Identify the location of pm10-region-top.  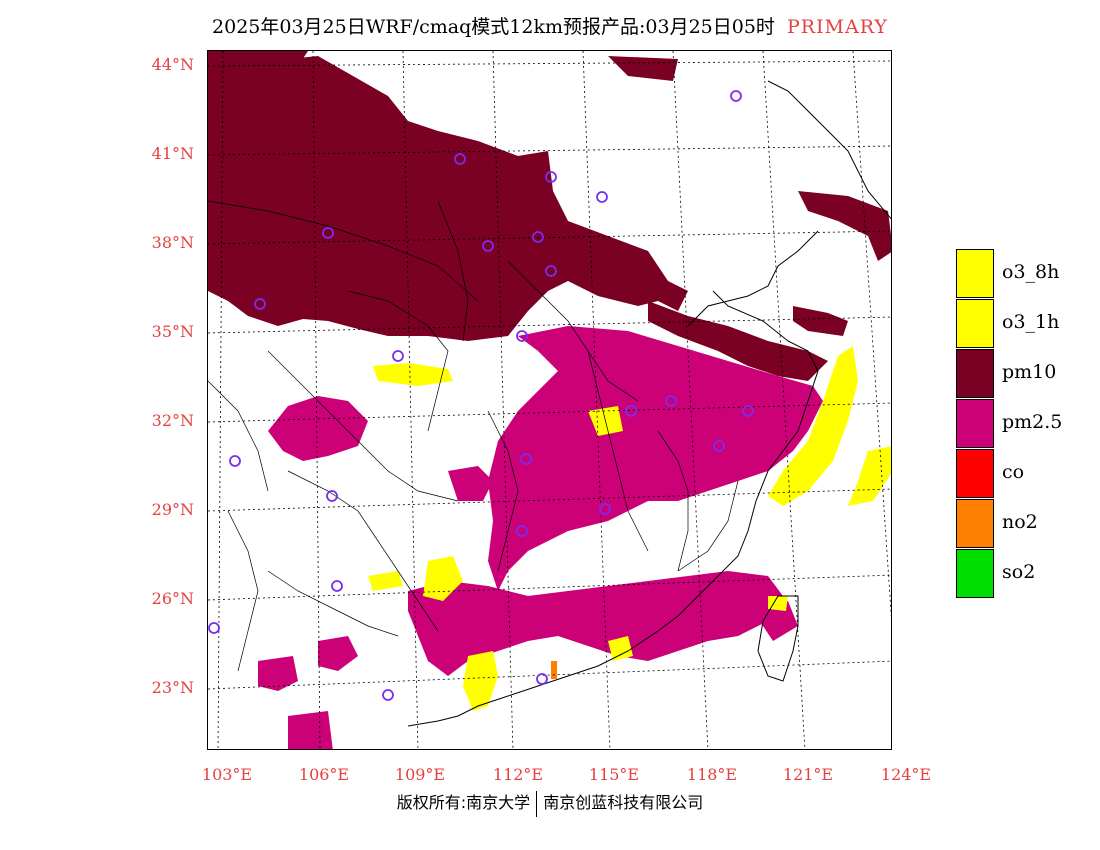
(258, 63).